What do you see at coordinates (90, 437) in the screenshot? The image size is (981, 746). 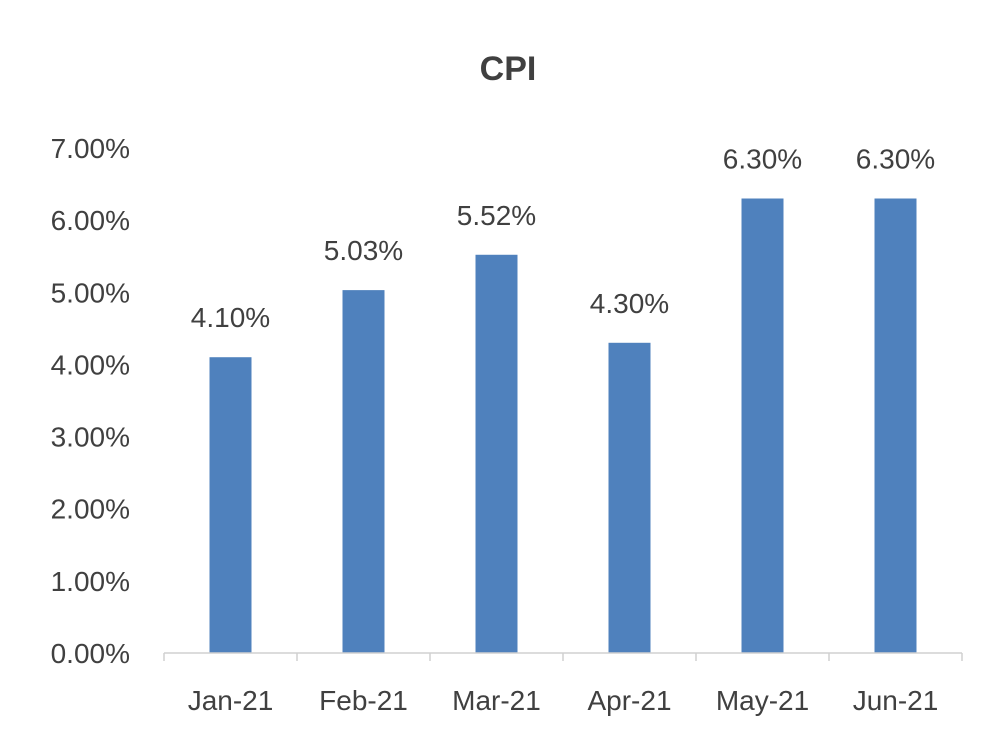 I see `y-tick-label: 3.00%` at bounding box center [90, 437].